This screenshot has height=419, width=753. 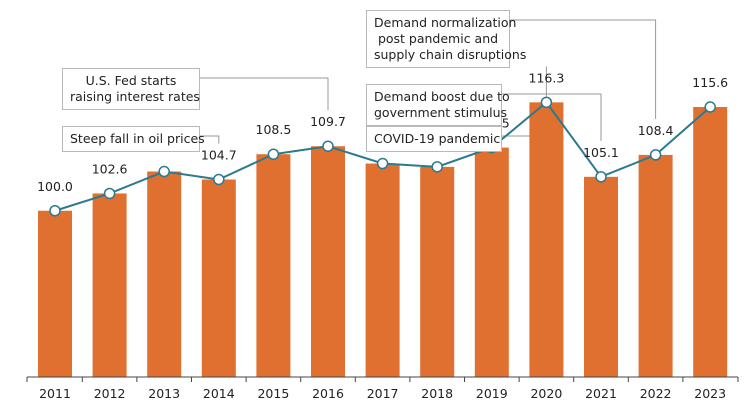 I want to click on annotation-text-line: raising interest rates, so click(x=135, y=96).